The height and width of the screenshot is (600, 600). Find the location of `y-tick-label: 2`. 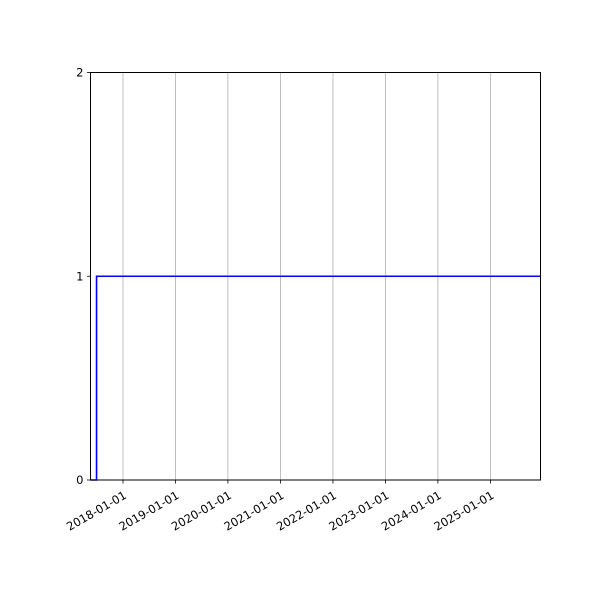

y-tick-label: 2 is located at coordinates (79, 73).